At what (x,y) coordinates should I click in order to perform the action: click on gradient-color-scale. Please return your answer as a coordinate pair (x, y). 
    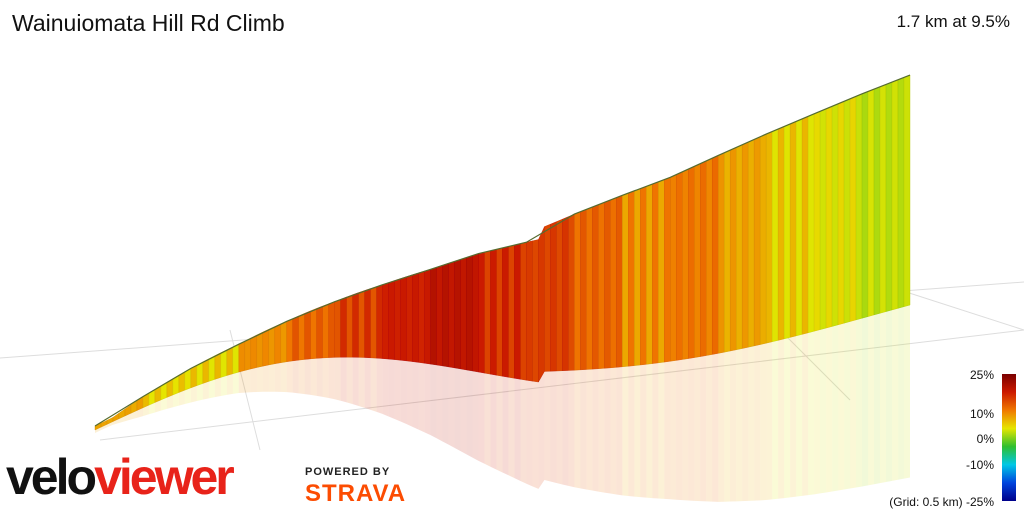
    Looking at the image, I should click on (1009, 437).